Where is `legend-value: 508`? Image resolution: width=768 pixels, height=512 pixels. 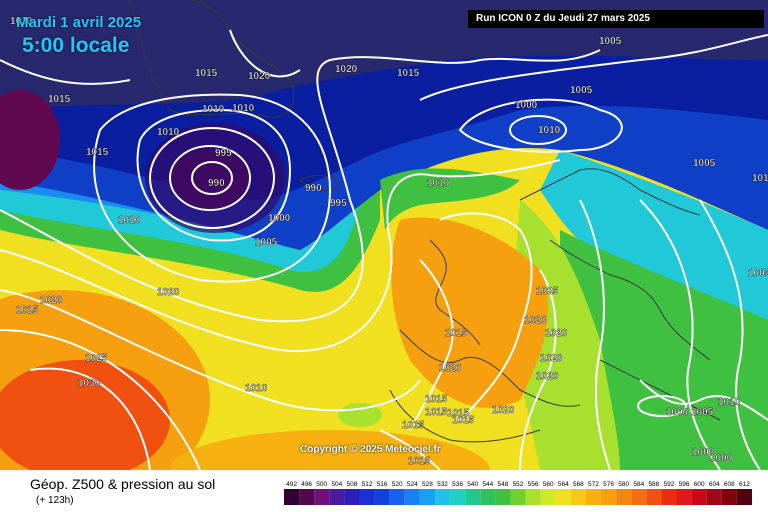
legend-value: 508 is located at coordinates (352, 484).